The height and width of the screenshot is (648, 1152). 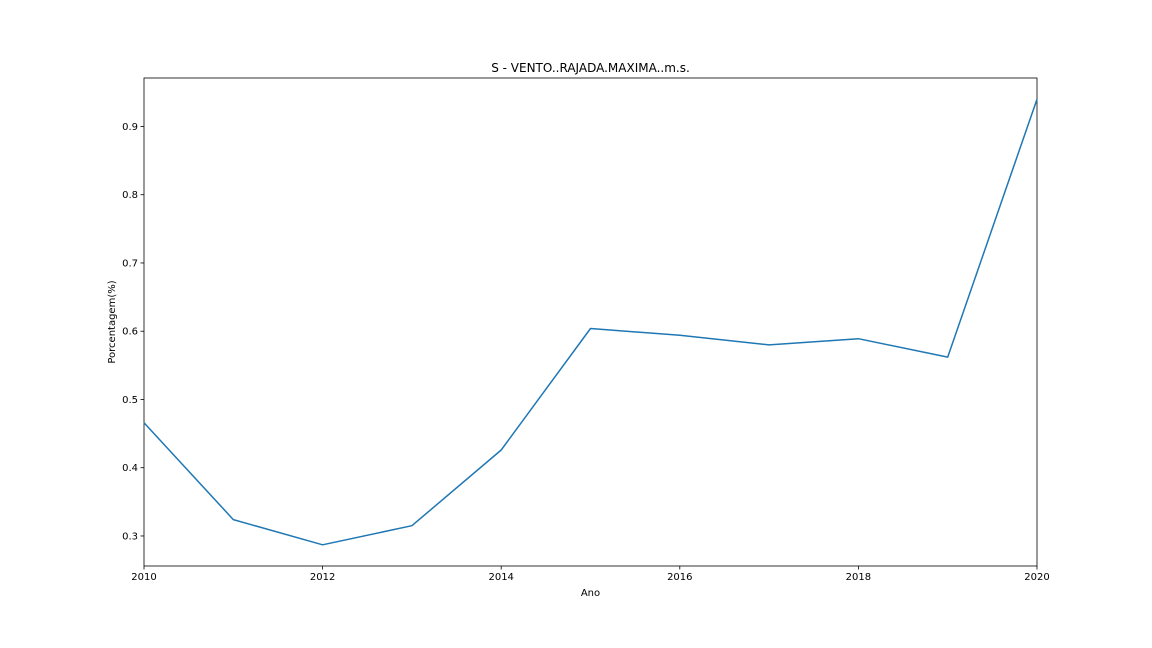 What do you see at coordinates (130, 332) in the screenshot?
I see `y-tick-label: 0.6` at bounding box center [130, 332].